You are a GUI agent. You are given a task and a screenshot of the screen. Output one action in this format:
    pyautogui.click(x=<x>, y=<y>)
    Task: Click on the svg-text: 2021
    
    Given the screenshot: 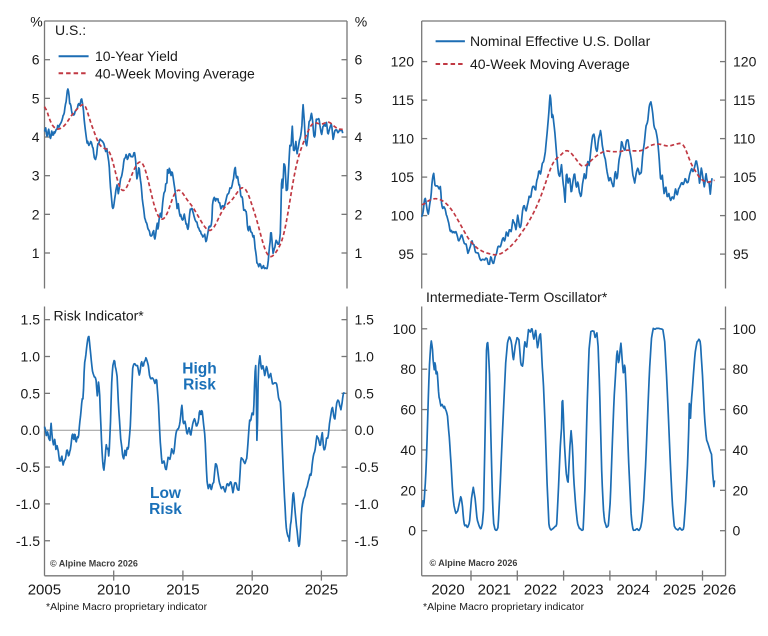 What is the action you would take?
    pyautogui.click(x=494, y=590)
    